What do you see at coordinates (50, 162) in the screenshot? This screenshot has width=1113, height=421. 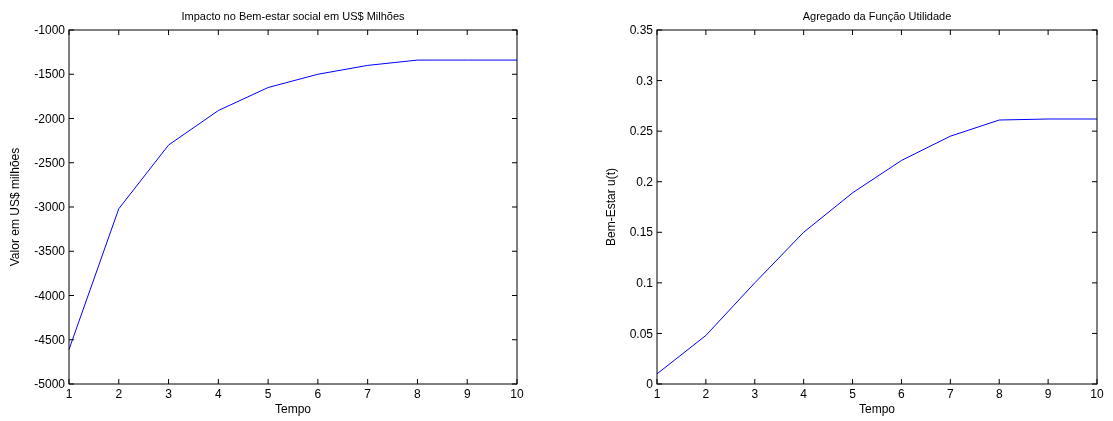 I see `y-tick-label: -2500` at bounding box center [50, 162].